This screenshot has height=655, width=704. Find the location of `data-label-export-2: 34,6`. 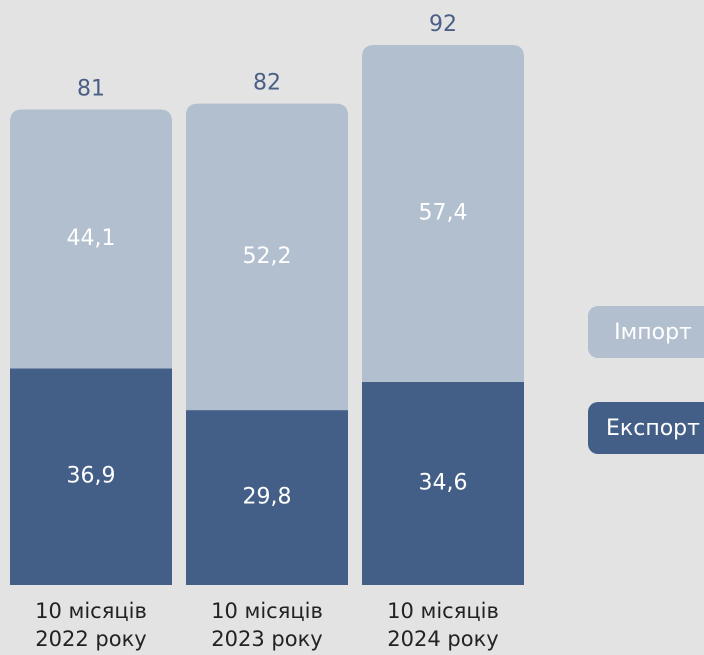

data-label-export-2: 34,6 is located at coordinates (443, 482).